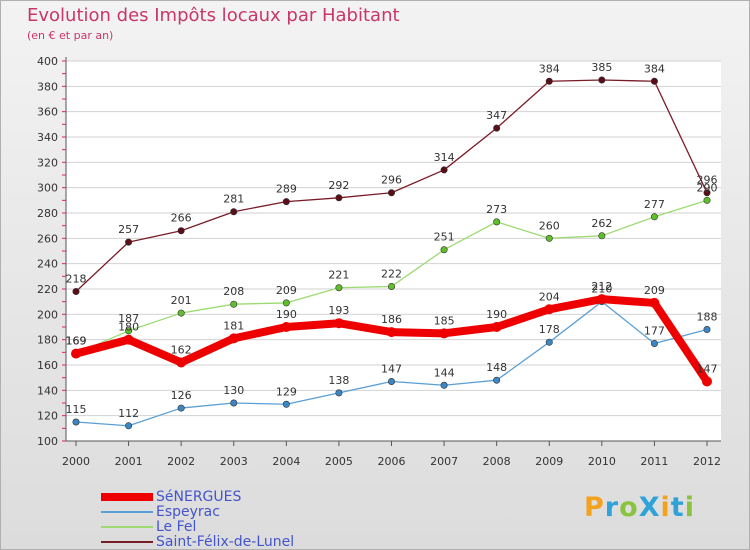 The height and width of the screenshot is (550, 750). Describe the element at coordinates (181, 218) in the screenshot. I see `data-label: 266` at that location.